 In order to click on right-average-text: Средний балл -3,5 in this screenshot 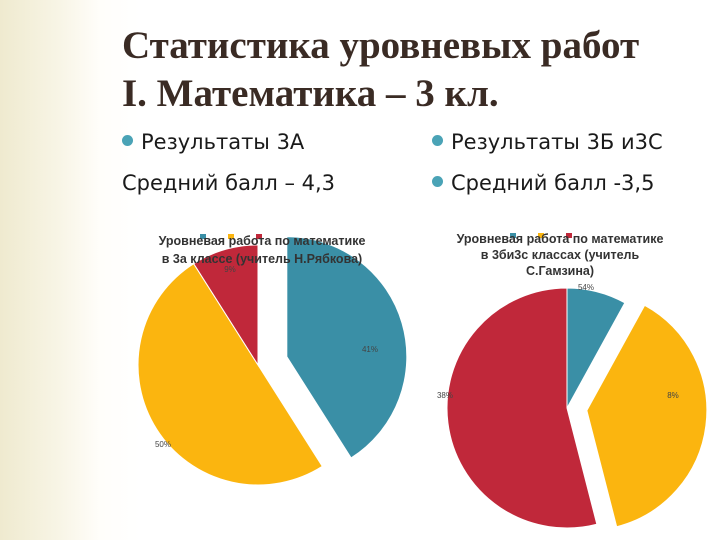, I will do `click(553, 183)`.